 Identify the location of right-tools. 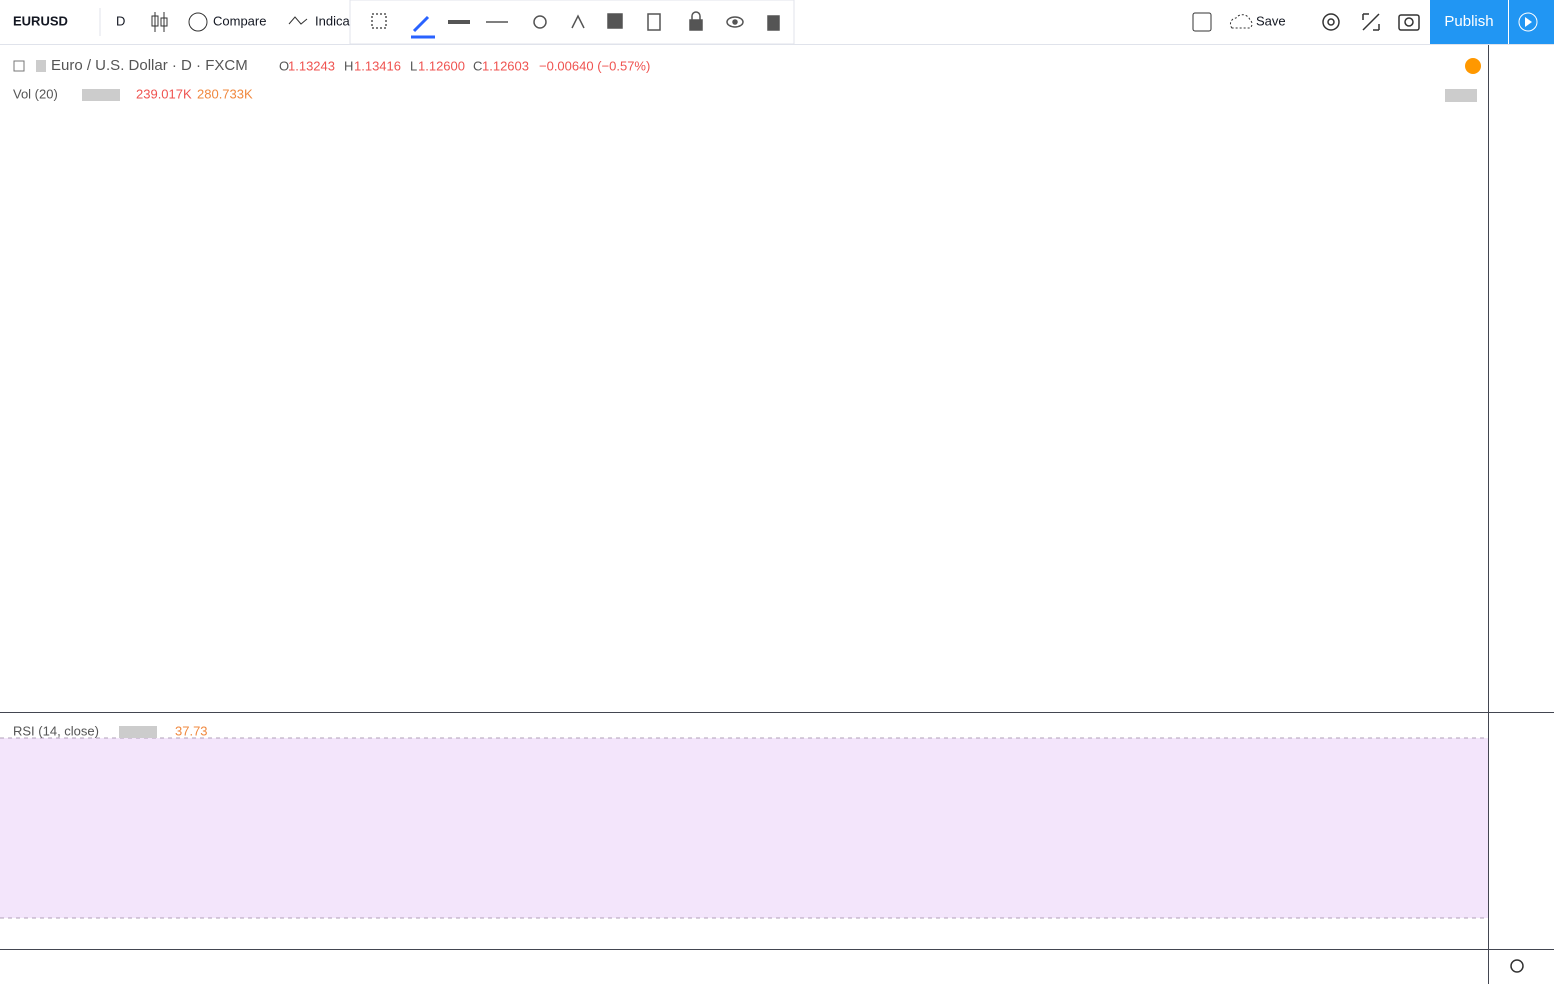
(1371, 22).